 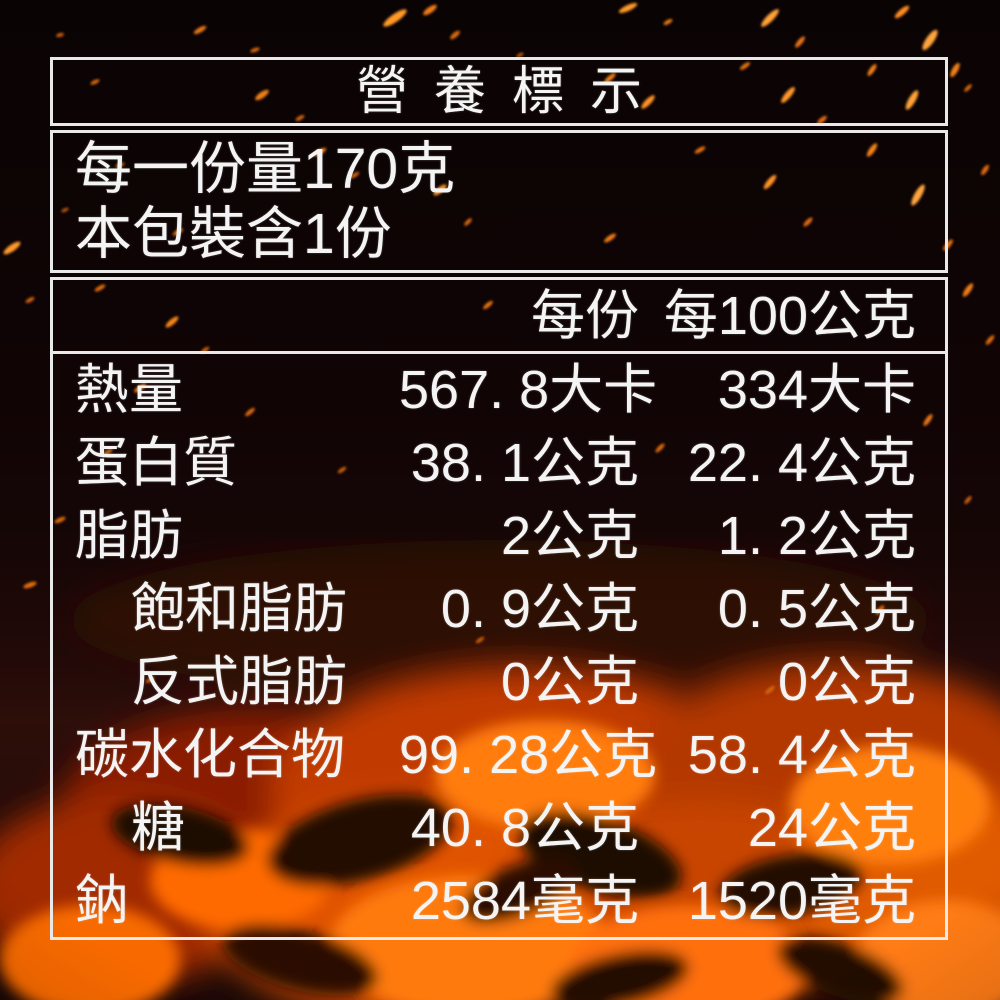 I want to click on nutrient-name: 碳水化合物, so click(x=210, y=754).